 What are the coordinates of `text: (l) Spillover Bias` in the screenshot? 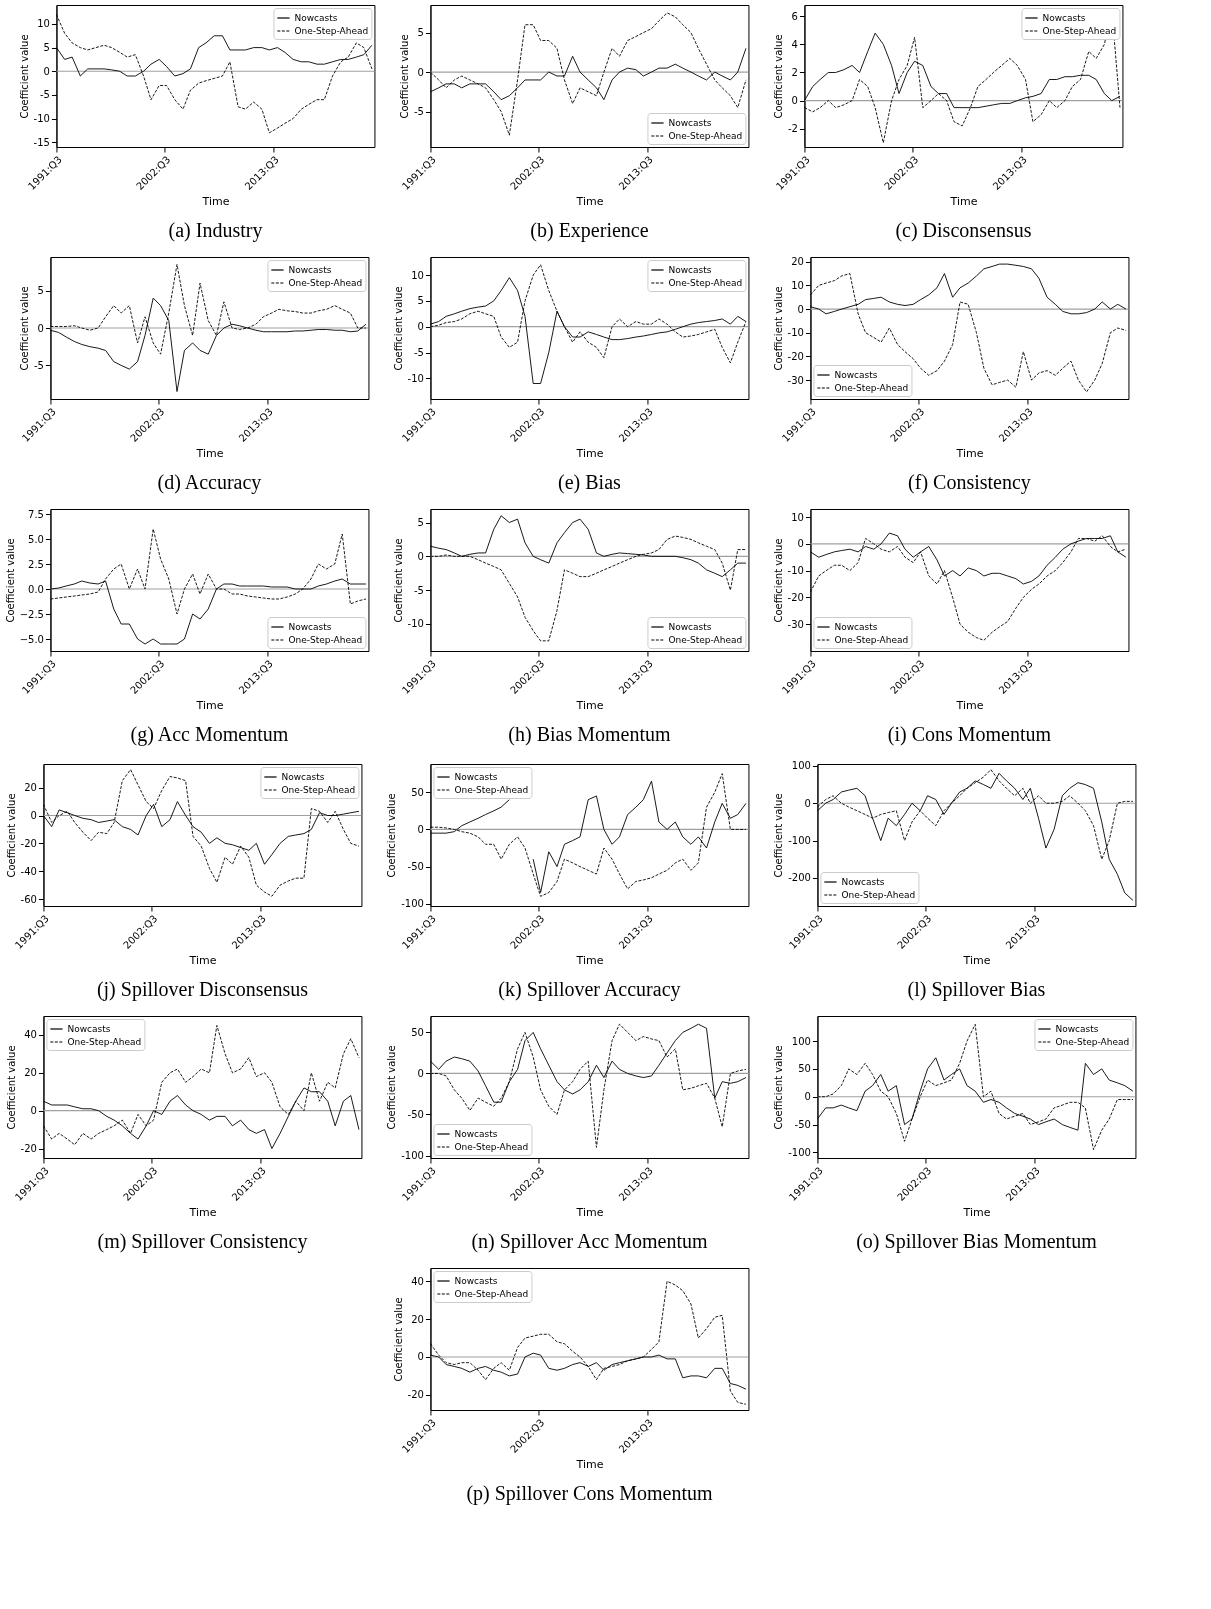 It's located at (976, 989).